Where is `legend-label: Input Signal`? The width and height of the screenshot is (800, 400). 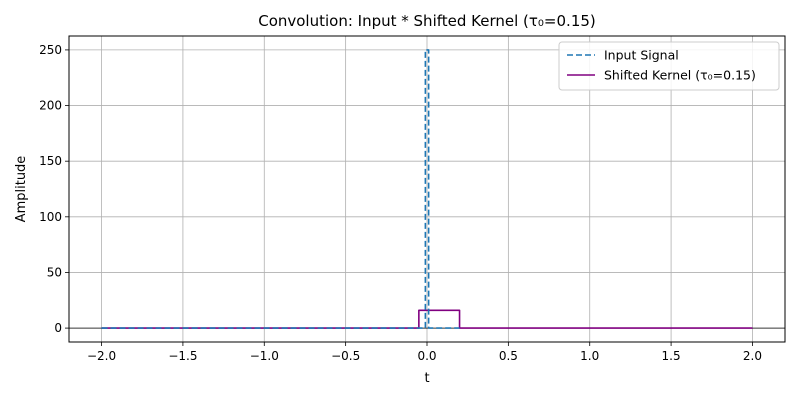 legend-label: Input Signal is located at coordinates (641, 55).